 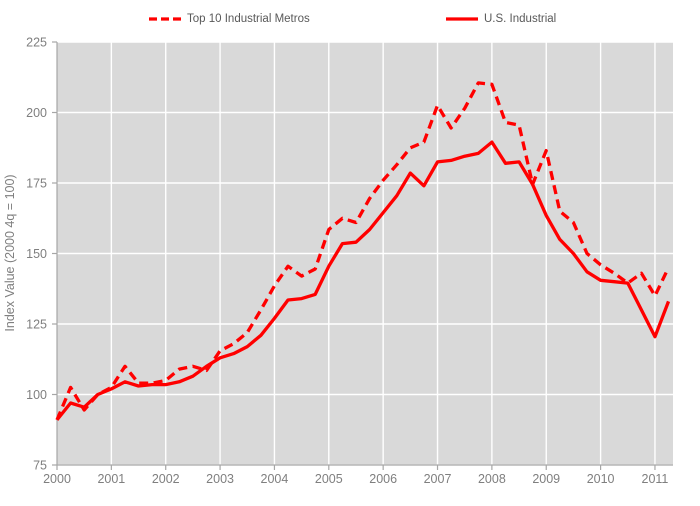 What do you see at coordinates (520, 19) in the screenshot?
I see `legend-label-us-industrial: U.S. Industrial` at bounding box center [520, 19].